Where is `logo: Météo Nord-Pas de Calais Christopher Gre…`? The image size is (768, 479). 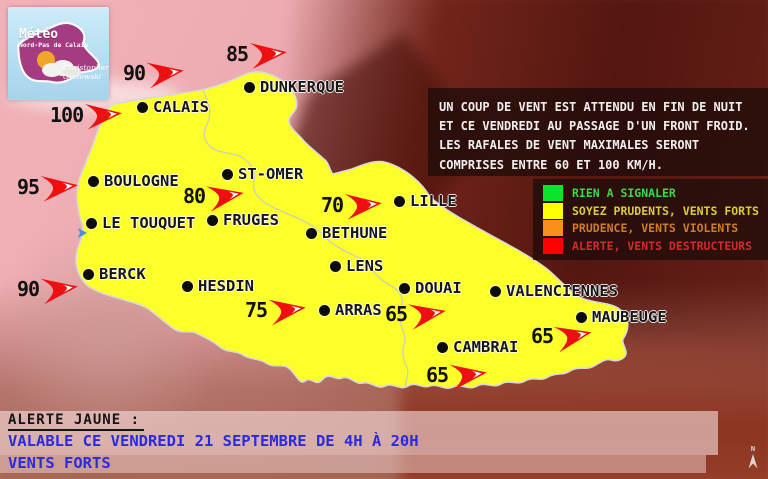
logo: Météo Nord-Pas de Calais Christopher Gre… is located at coordinates (58, 53).